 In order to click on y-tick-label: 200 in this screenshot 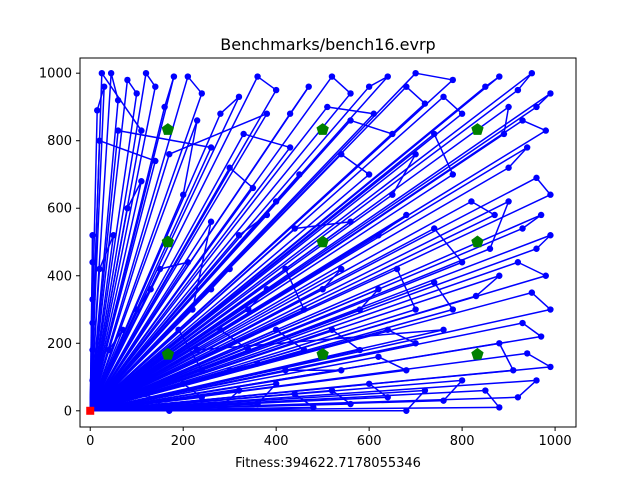, I will do `click(59, 344)`.